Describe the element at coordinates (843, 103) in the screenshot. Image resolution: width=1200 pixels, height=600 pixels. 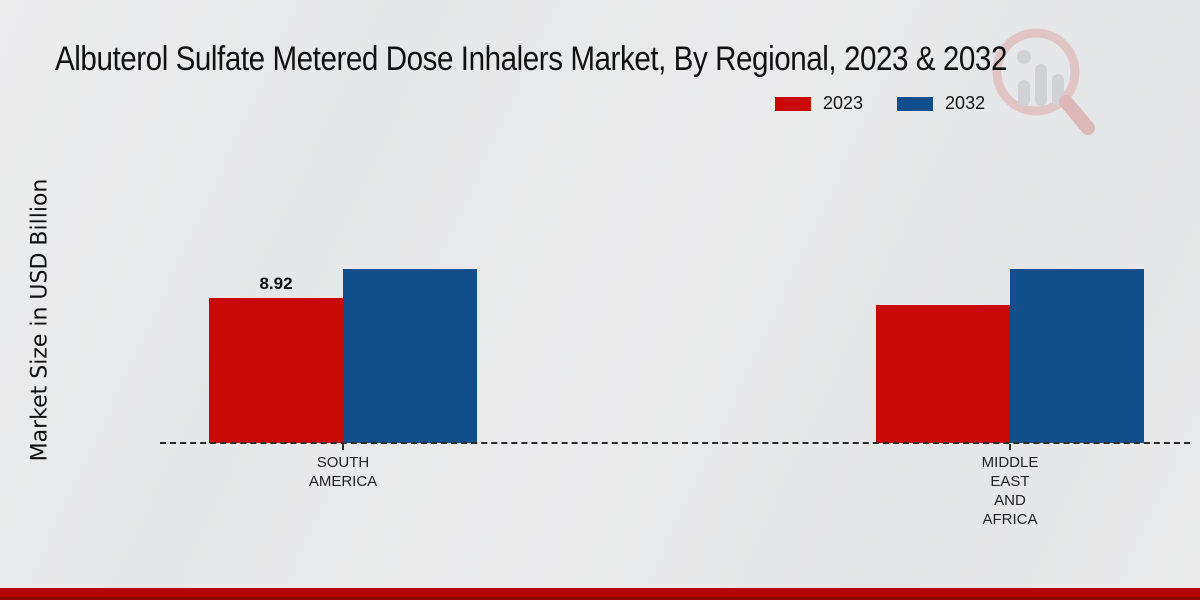
I see `legend-label: 2023` at that location.